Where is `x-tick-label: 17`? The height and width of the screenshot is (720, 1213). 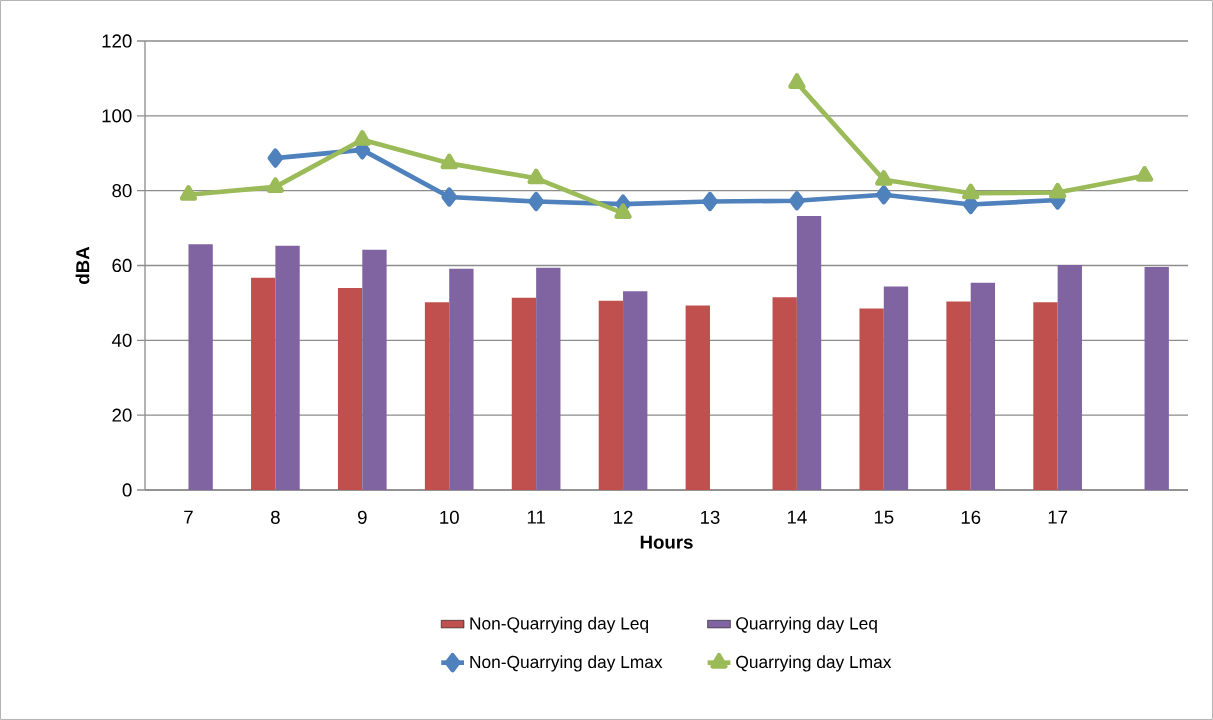 x-tick-label: 17 is located at coordinates (1058, 517).